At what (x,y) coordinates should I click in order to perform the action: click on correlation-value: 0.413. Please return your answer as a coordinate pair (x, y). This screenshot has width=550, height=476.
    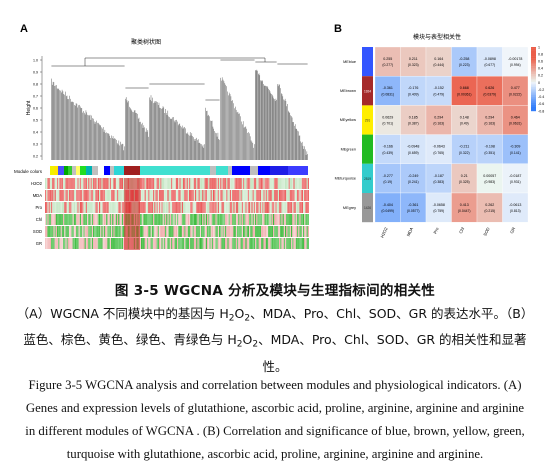
    Looking at the image, I should click on (464, 205).